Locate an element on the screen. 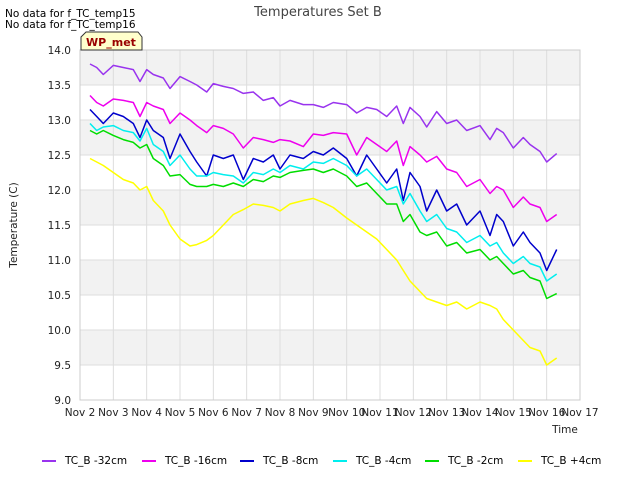  y-tick-label: 13.5 is located at coordinates (59, 86).